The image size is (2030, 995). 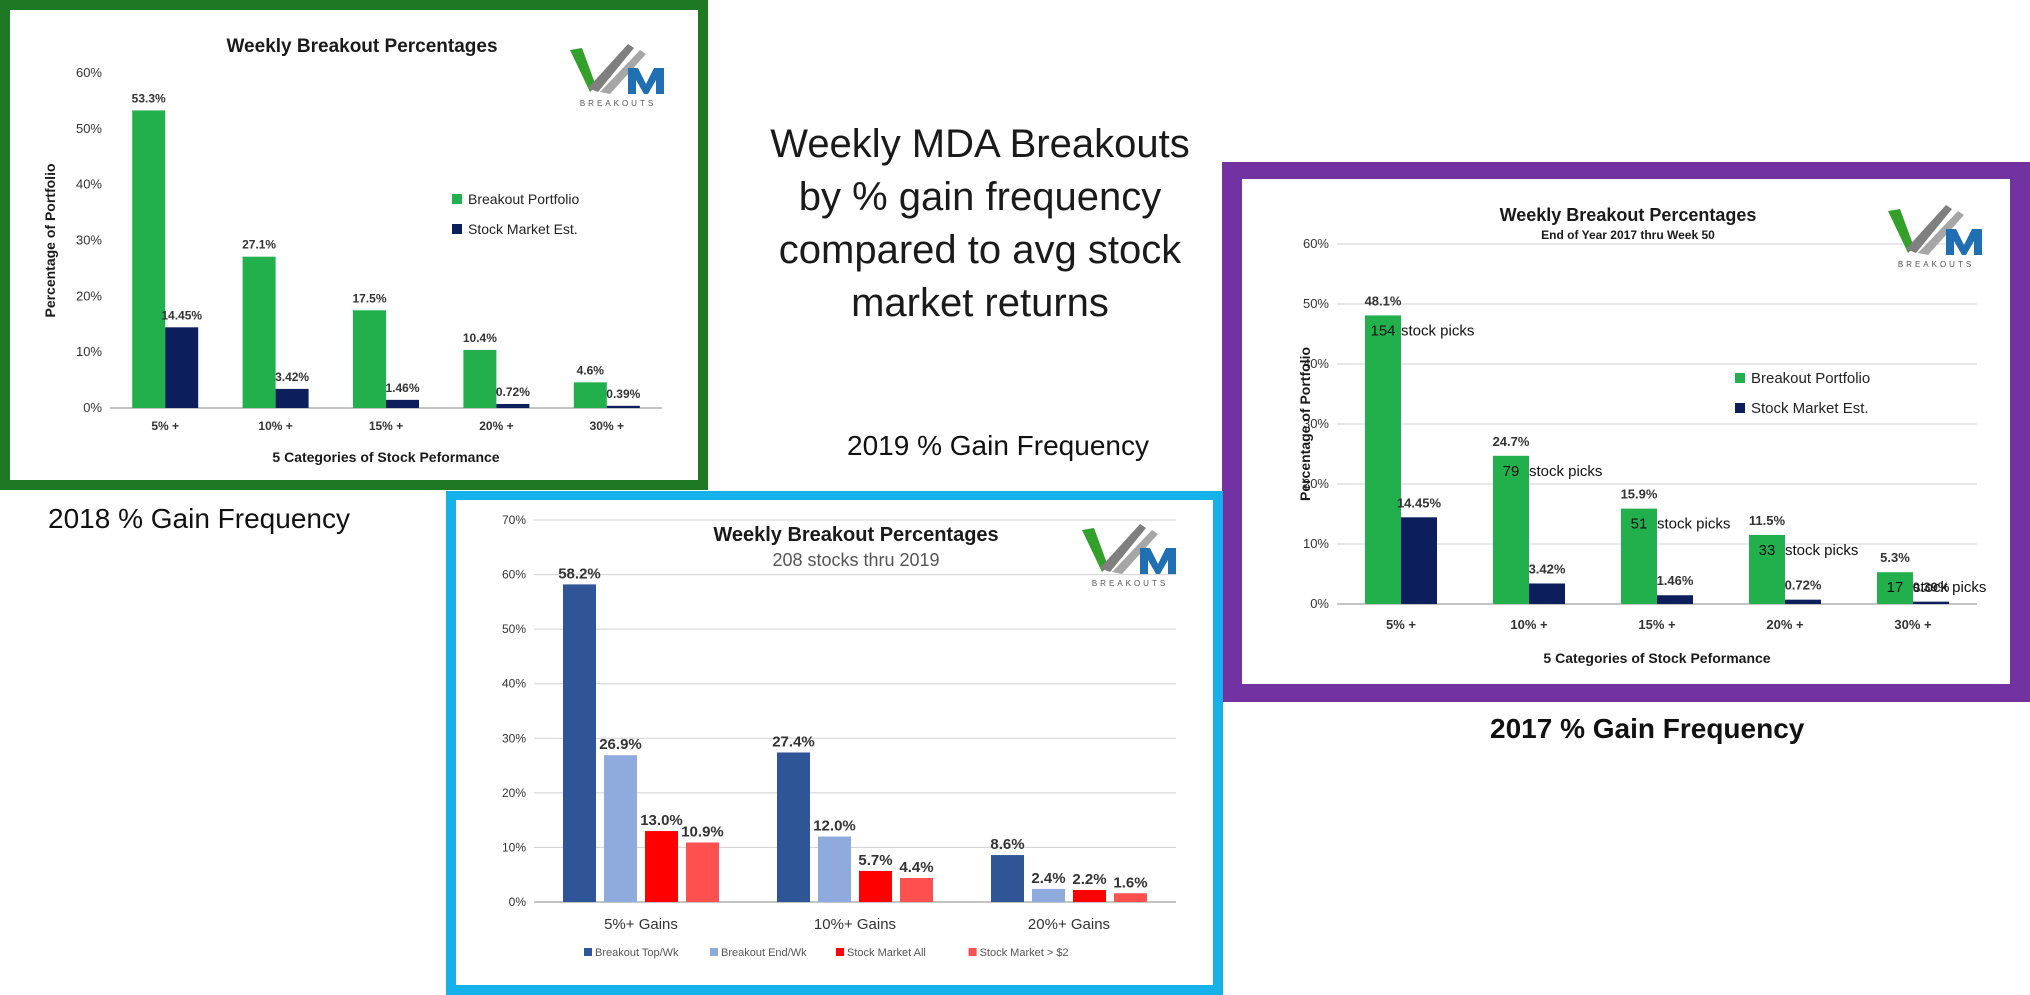 I want to click on data-label: 0.39%, so click(x=623, y=394).